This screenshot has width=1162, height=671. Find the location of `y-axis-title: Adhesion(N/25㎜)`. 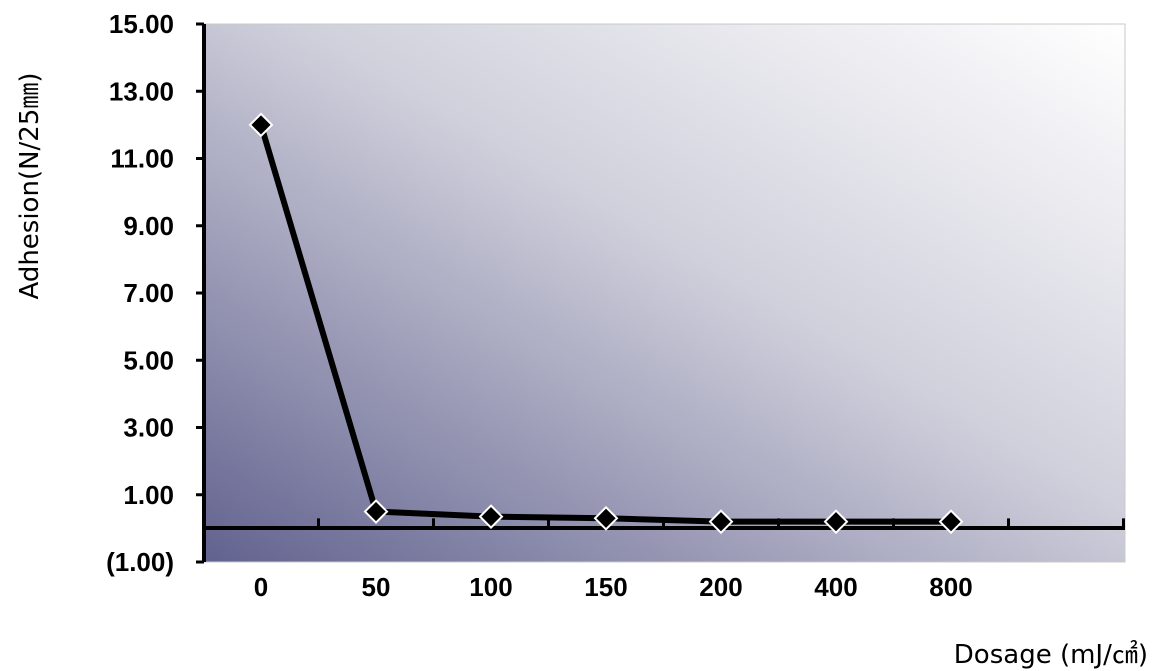

y-axis-title: Adhesion(N/25㎜) is located at coordinates (30, 185).